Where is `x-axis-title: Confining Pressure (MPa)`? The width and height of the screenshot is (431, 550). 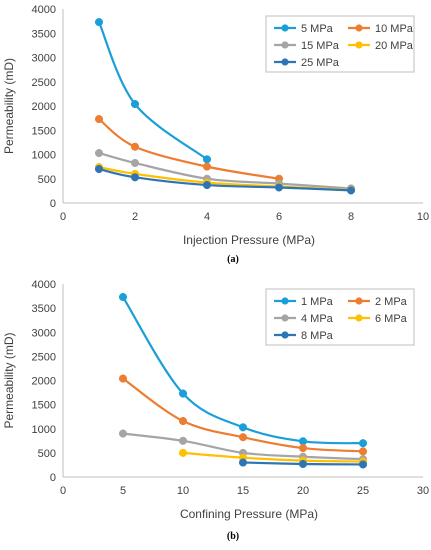
x-axis-title: Confining Pressure (MPa) is located at coordinates (249, 514).